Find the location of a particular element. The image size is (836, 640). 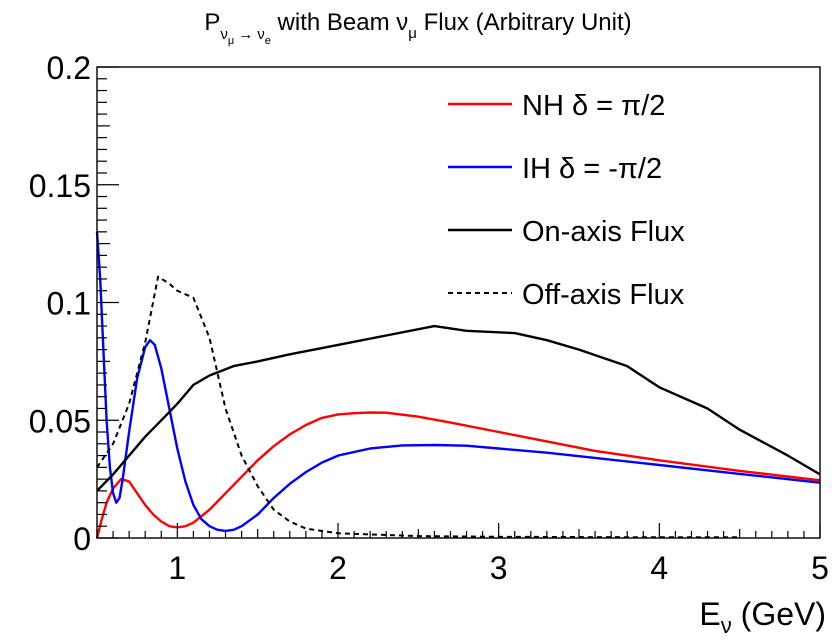

x-tick-label: 3 is located at coordinates (499, 568).